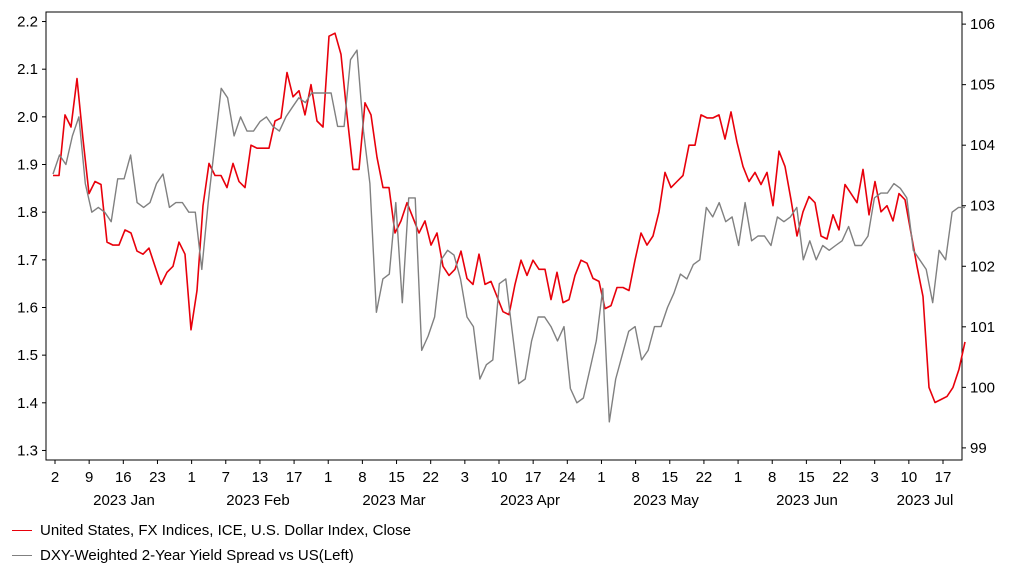  What do you see at coordinates (530, 500) in the screenshot?
I see `x-month-label: 2023 Apr` at bounding box center [530, 500].